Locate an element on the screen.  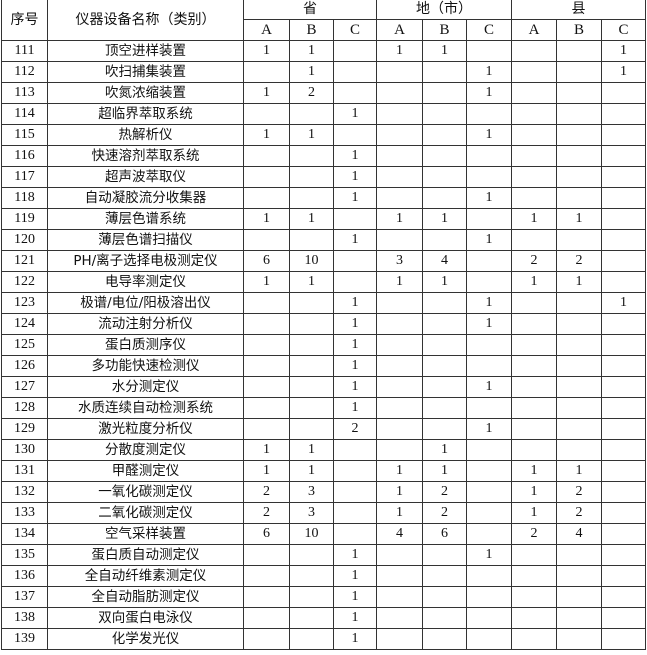
cell-name: 极谱/电位/阳极溶出仪 is located at coordinates (145, 303).